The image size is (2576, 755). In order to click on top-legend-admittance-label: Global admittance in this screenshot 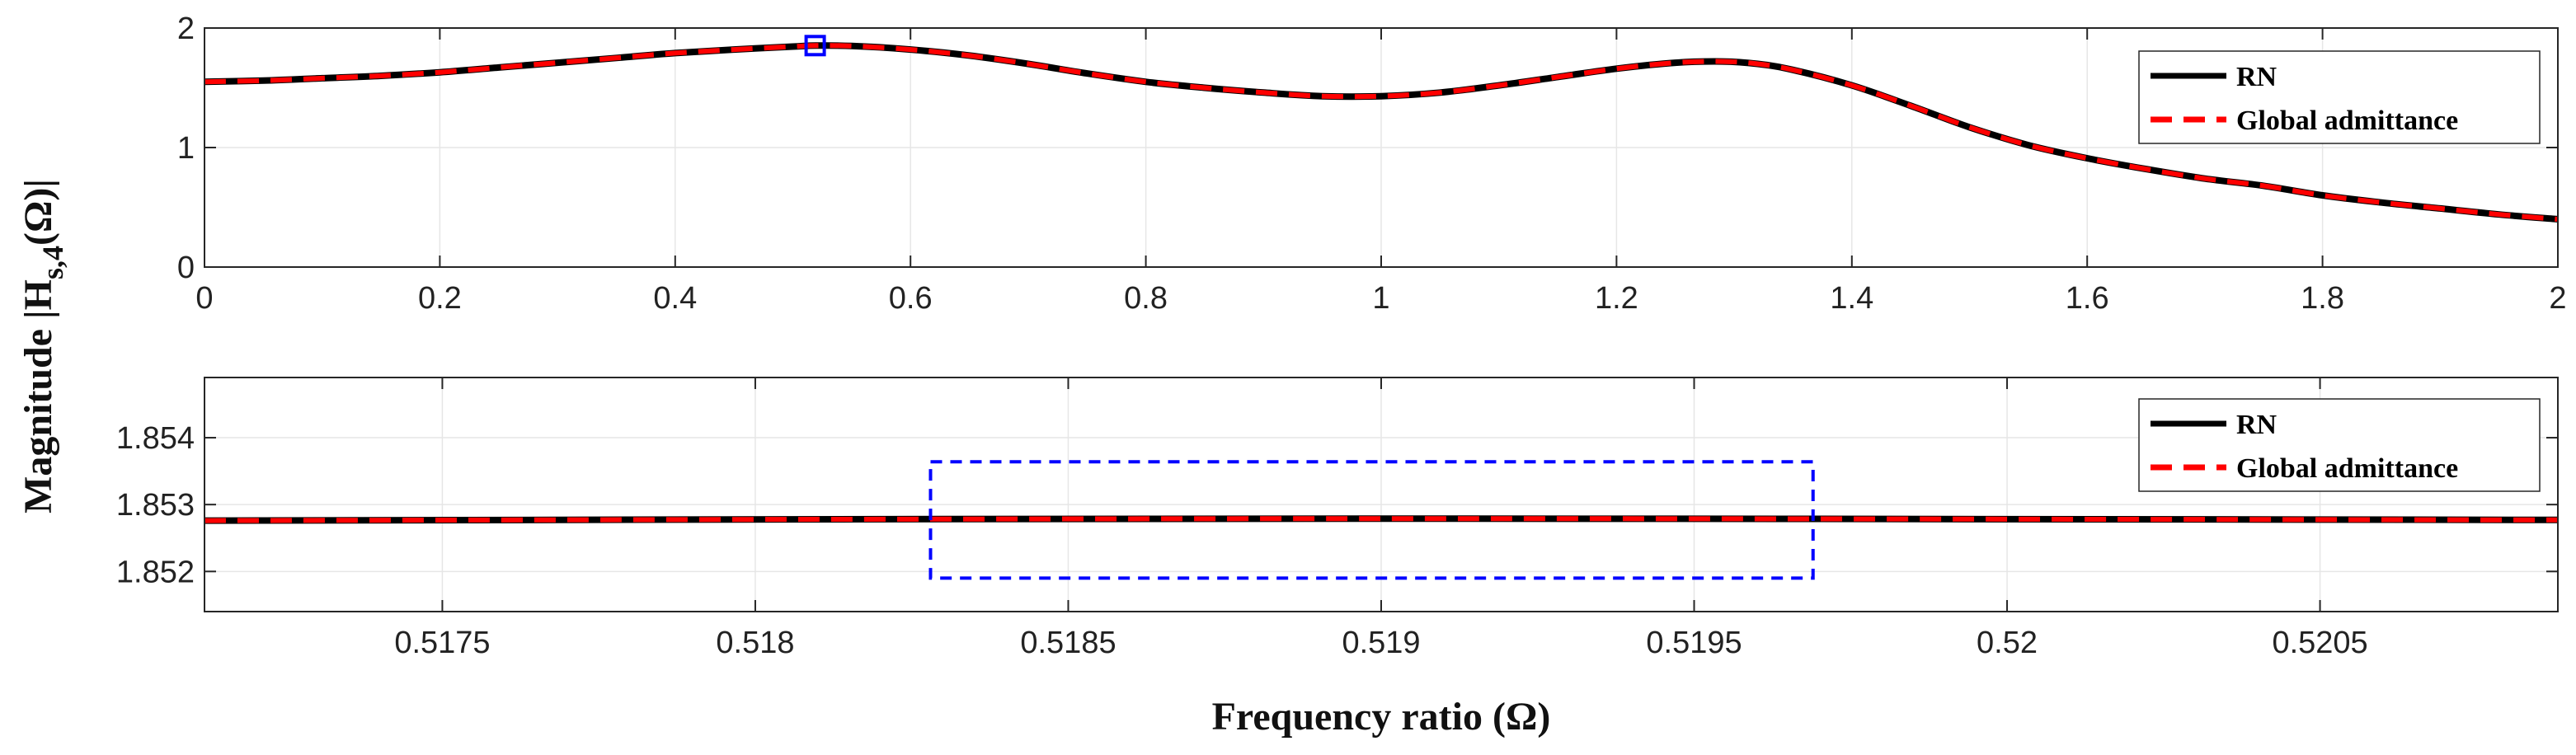, I will do `click(2347, 121)`.